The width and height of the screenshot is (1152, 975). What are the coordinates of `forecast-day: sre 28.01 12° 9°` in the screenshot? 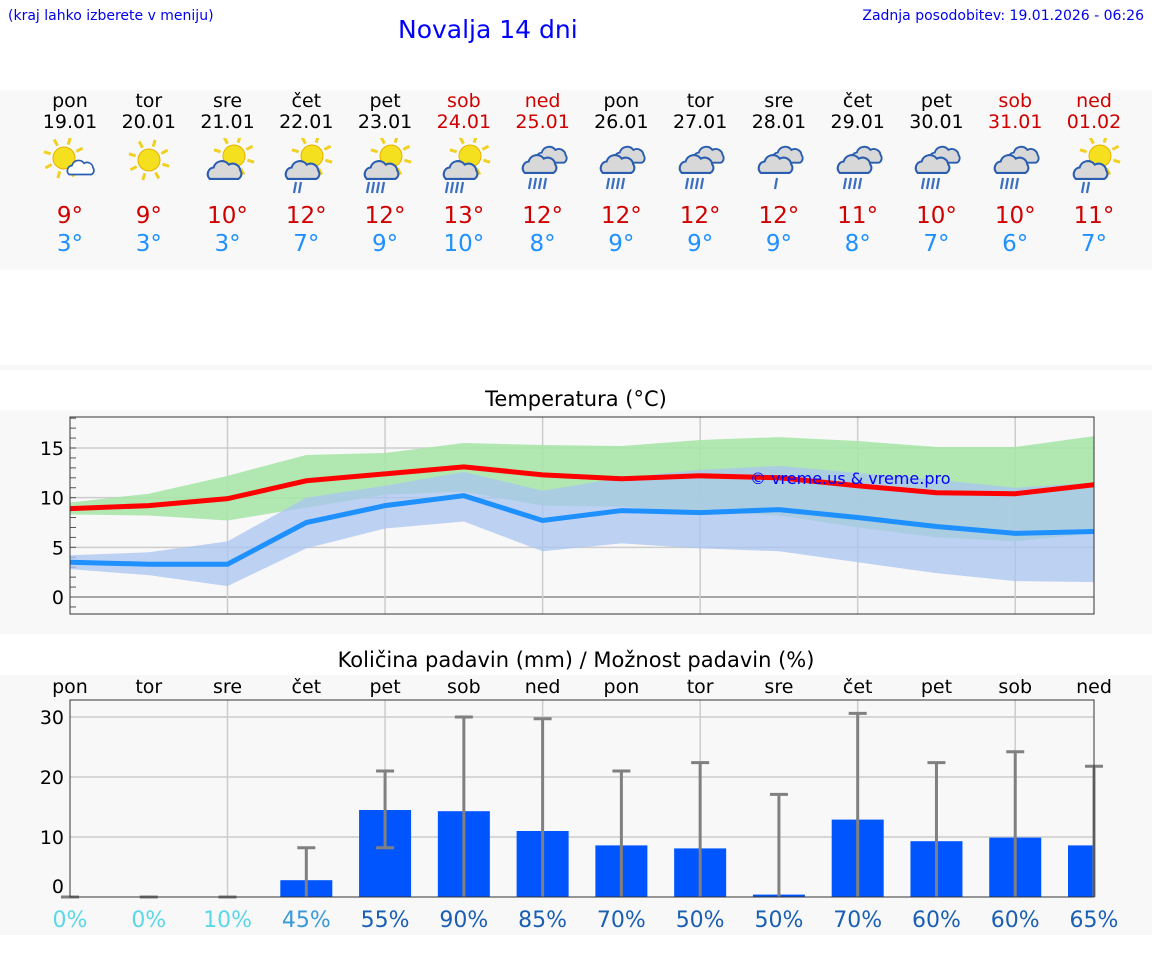 It's located at (779, 174).